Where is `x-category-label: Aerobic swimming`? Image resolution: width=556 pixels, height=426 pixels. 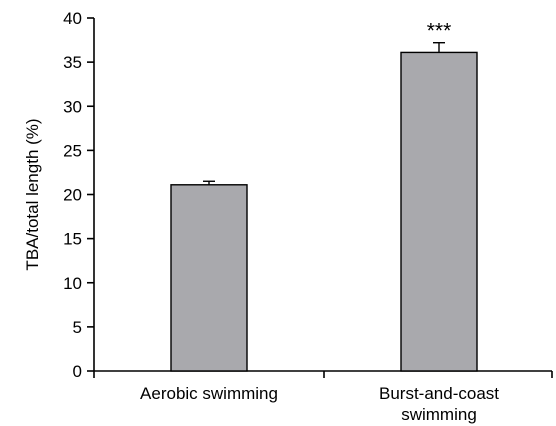 x-category-label: Aerobic swimming is located at coordinates (209, 393).